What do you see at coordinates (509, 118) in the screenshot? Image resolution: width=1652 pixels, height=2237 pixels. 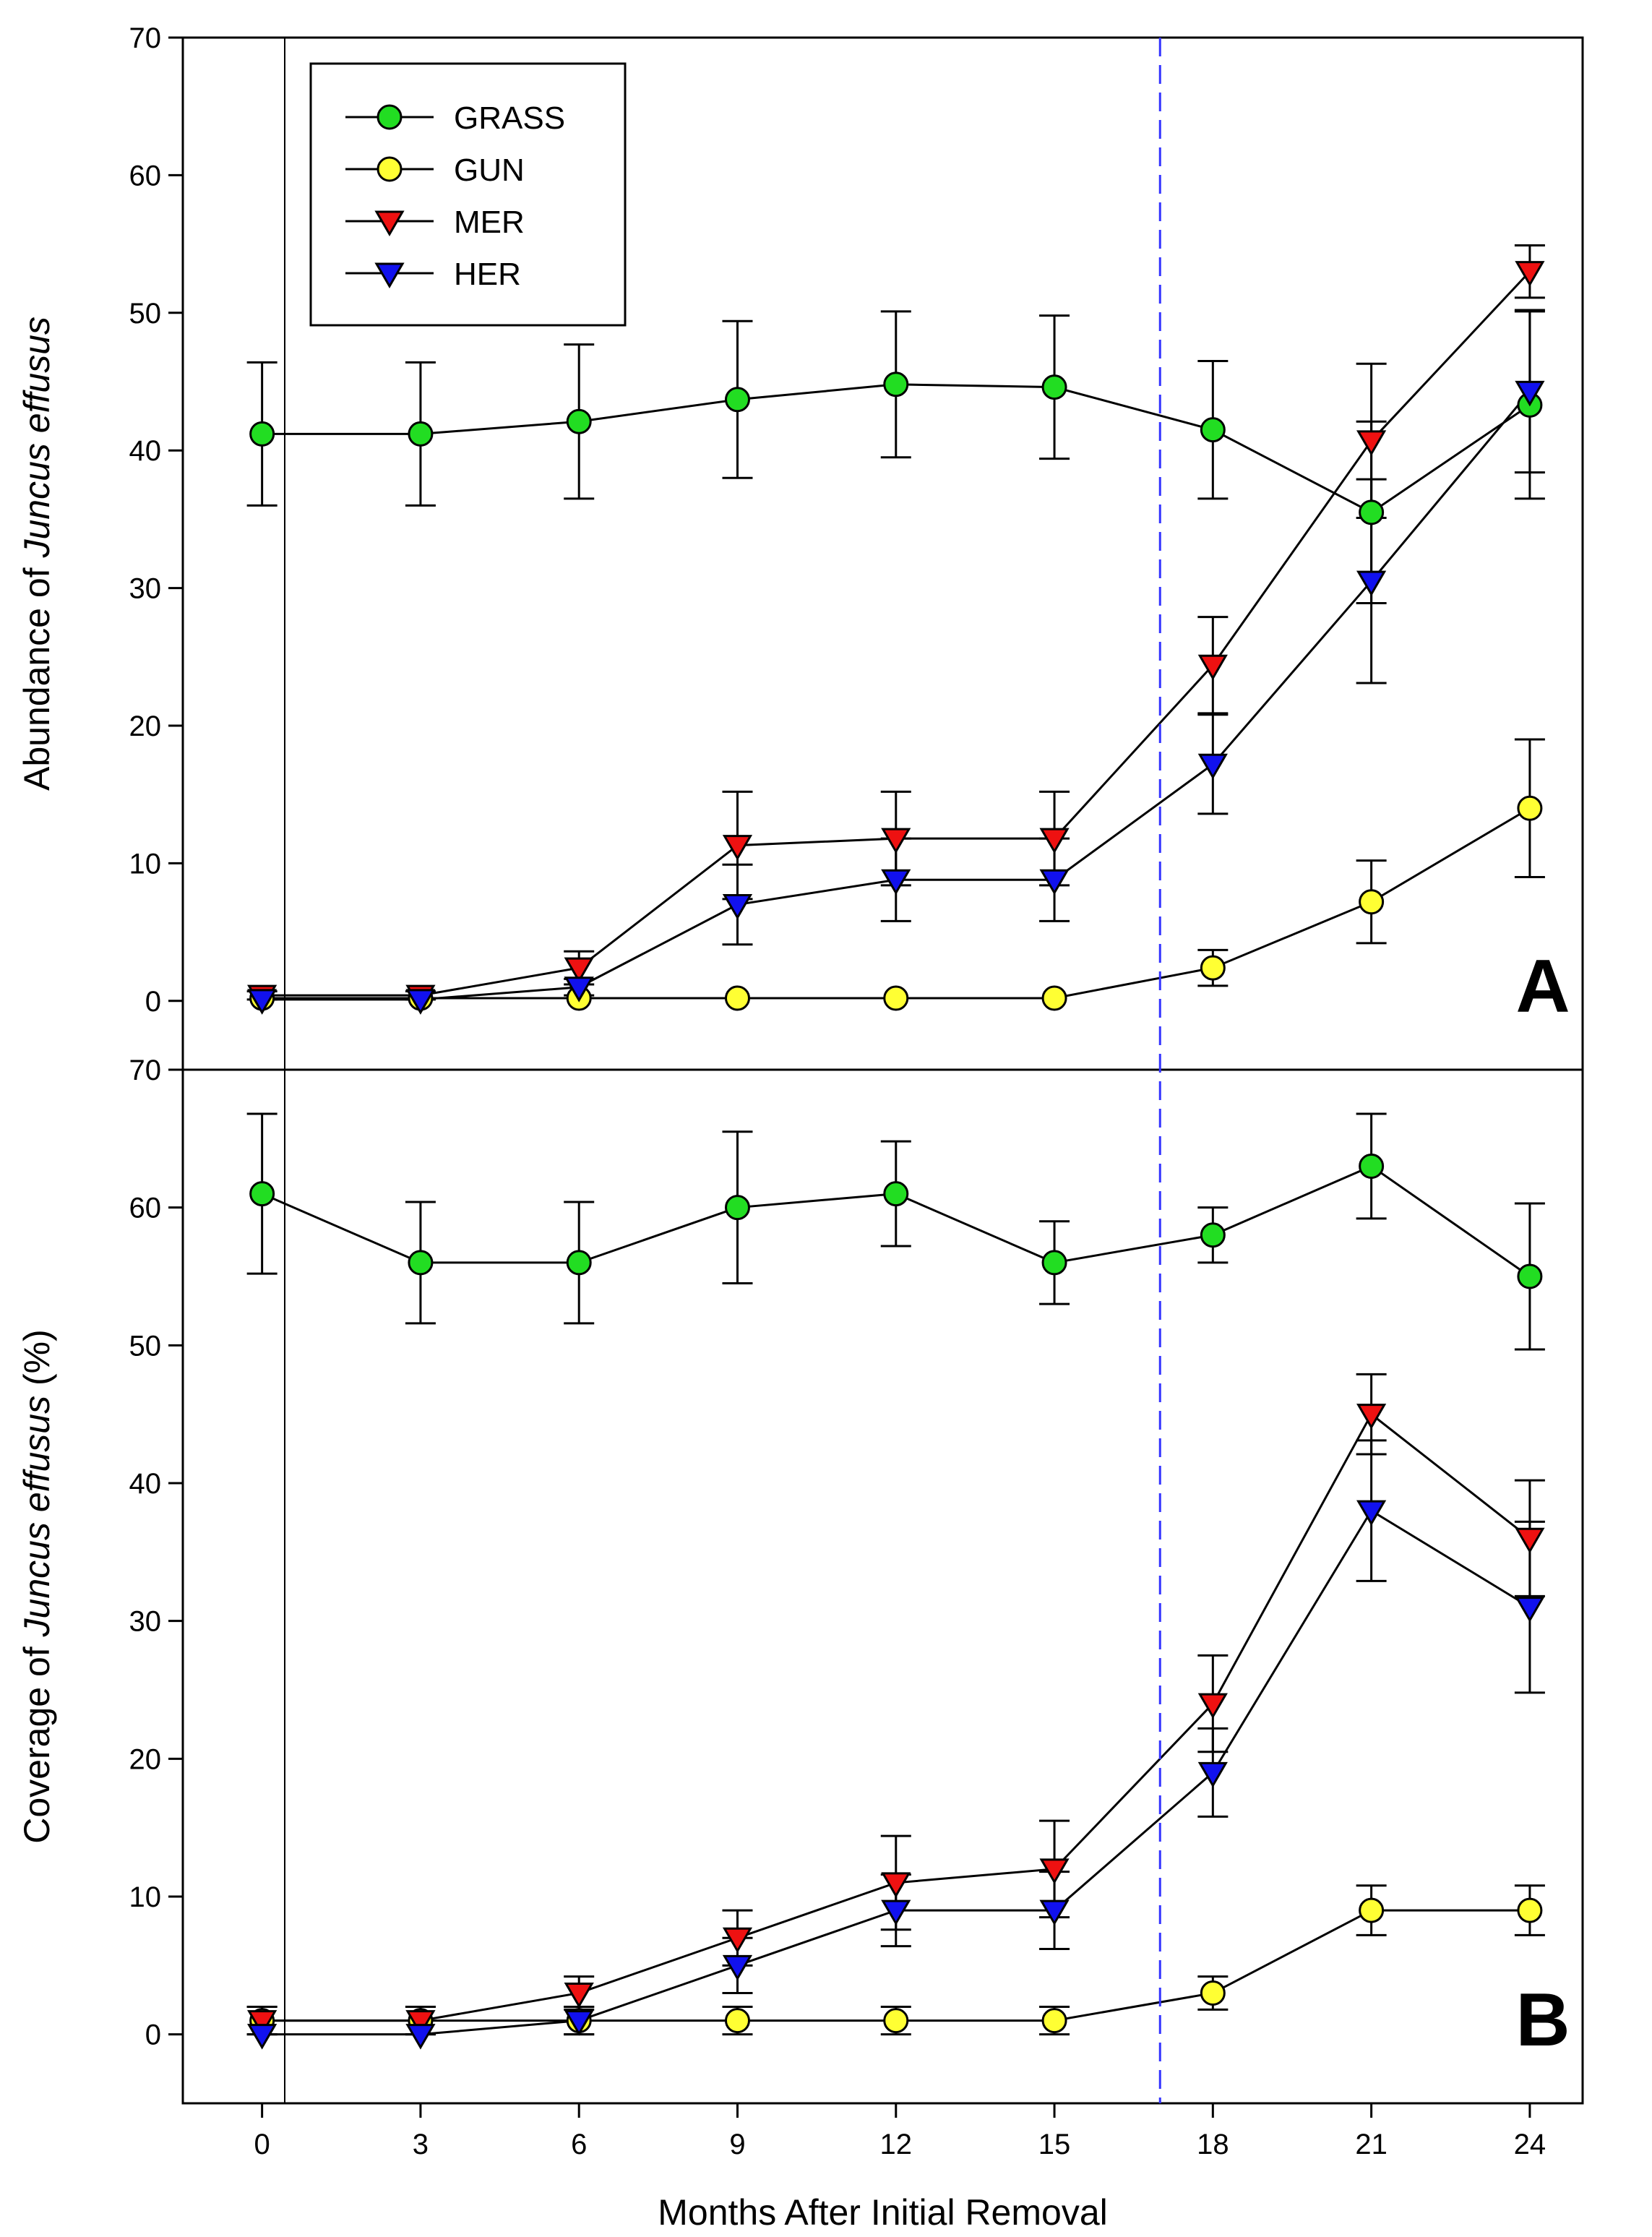 I see `legend-grass-label: GRASS` at bounding box center [509, 118].